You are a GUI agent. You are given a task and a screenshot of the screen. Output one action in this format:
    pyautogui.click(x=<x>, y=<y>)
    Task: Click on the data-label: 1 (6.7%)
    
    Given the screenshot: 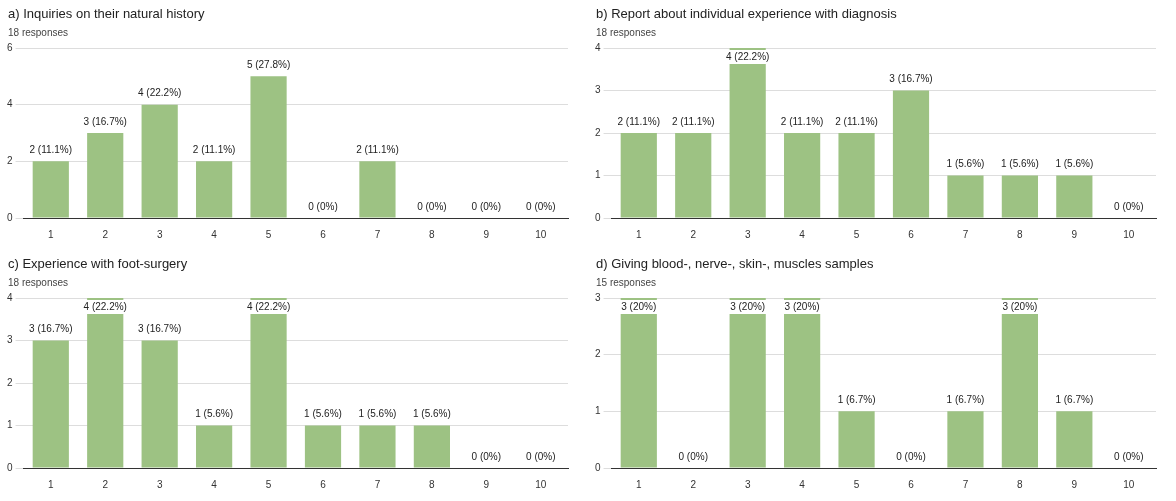 What is the action you would take?
    pyautogui.click(x=1074, y=400)
    